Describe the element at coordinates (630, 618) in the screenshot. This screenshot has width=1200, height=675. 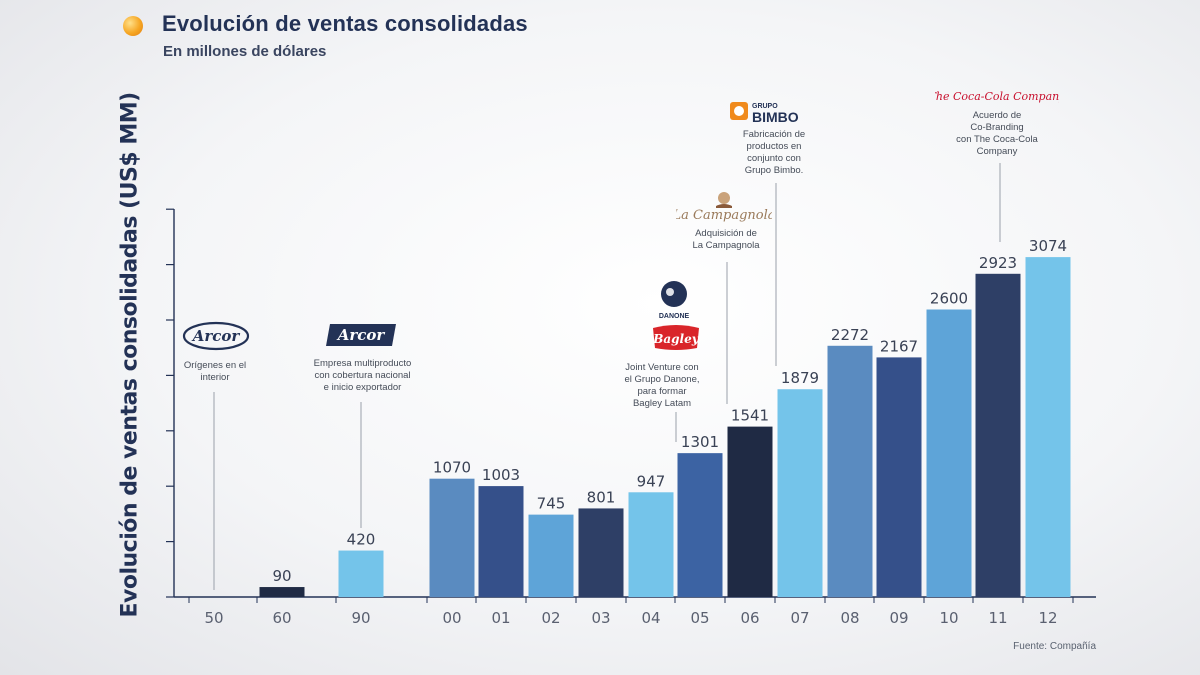
I see `x-tick-labels: 50 60 90 00 01 02 03 04 05 06 07 08 09 10 11 12` at that location.